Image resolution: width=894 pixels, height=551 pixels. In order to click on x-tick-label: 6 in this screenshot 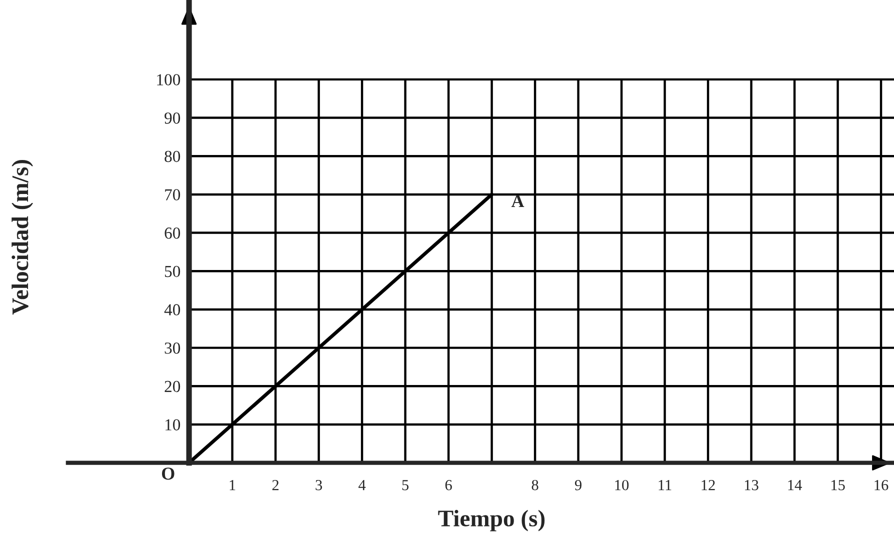, I will do `click(448, 485)`.